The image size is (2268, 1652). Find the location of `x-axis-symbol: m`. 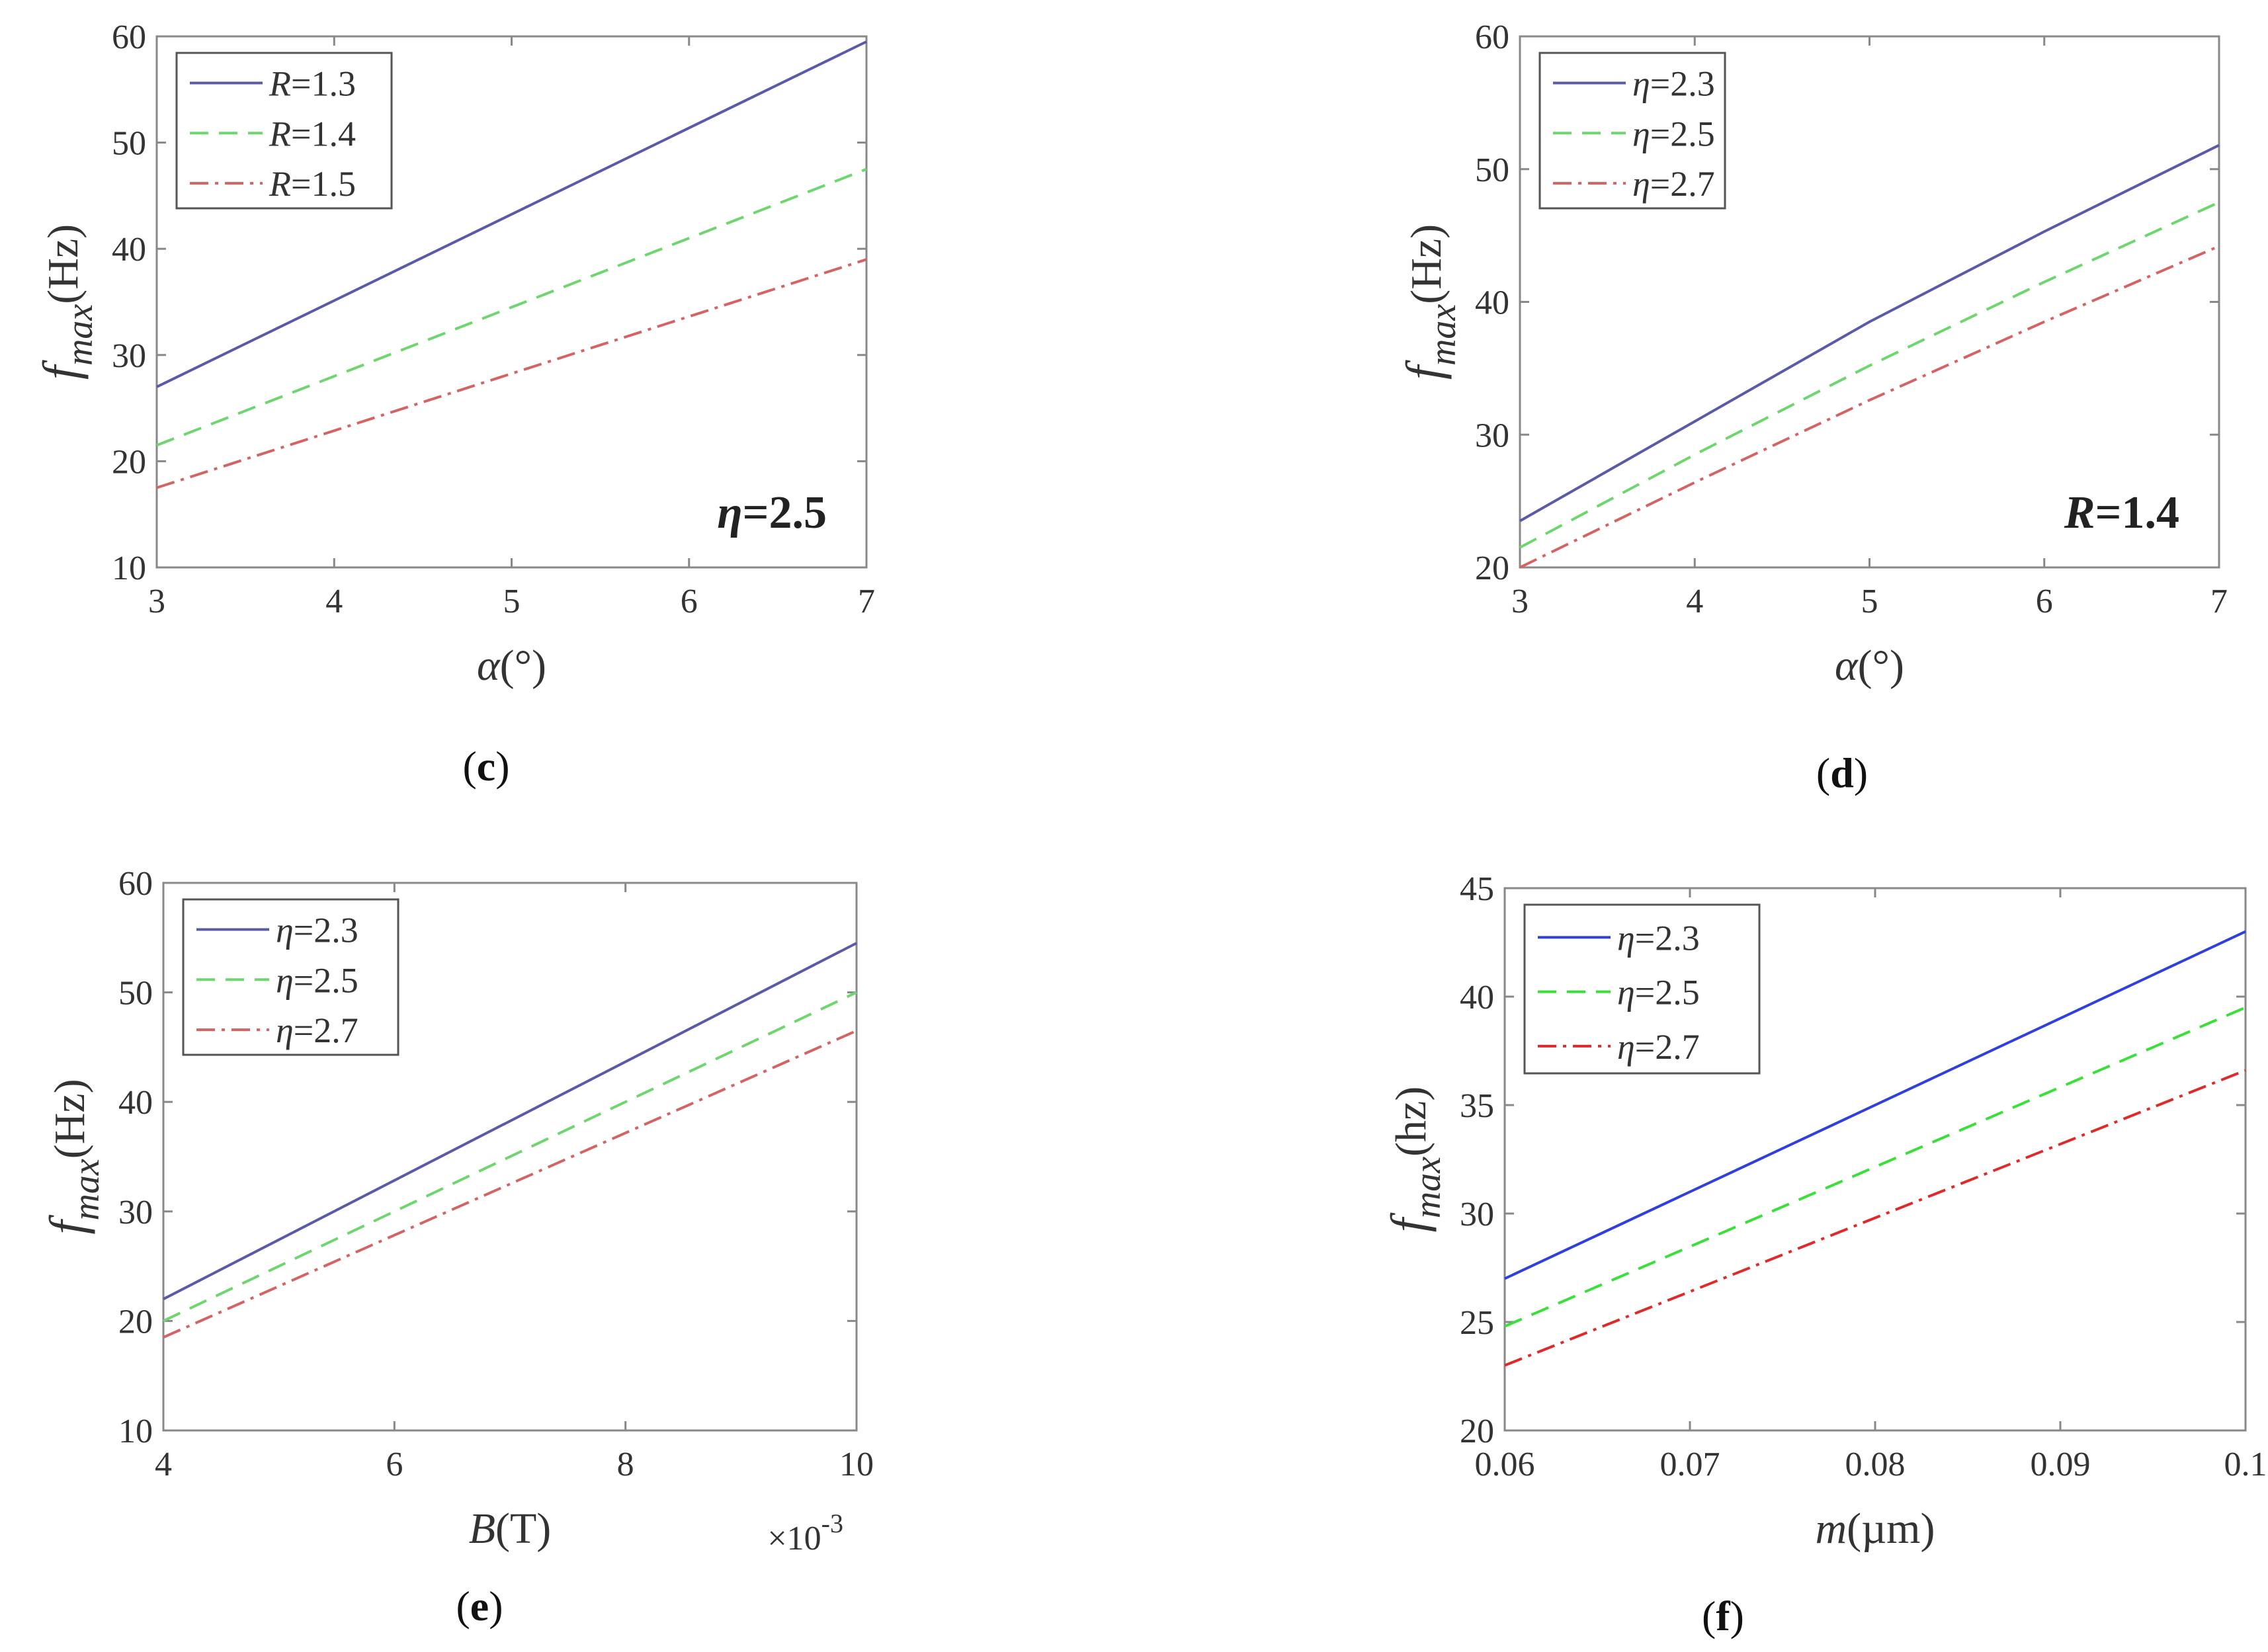

x-axis-symbol: m is located at coordinates (1832, 1529).